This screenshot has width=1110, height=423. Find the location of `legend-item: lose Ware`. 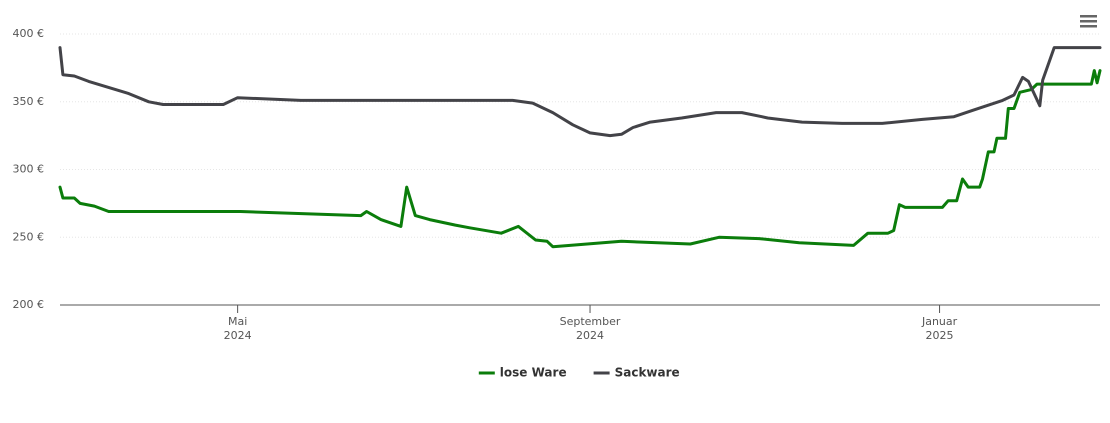

legend-item: lose Ware is located at coordinates (522, 373).